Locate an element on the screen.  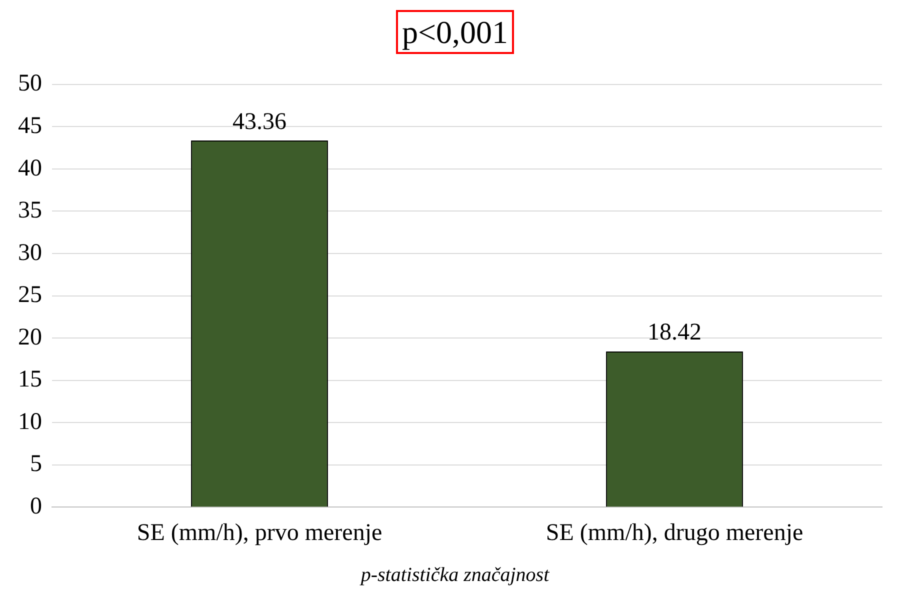
y-tick-label: 20 is located at coordinates (30, 337).